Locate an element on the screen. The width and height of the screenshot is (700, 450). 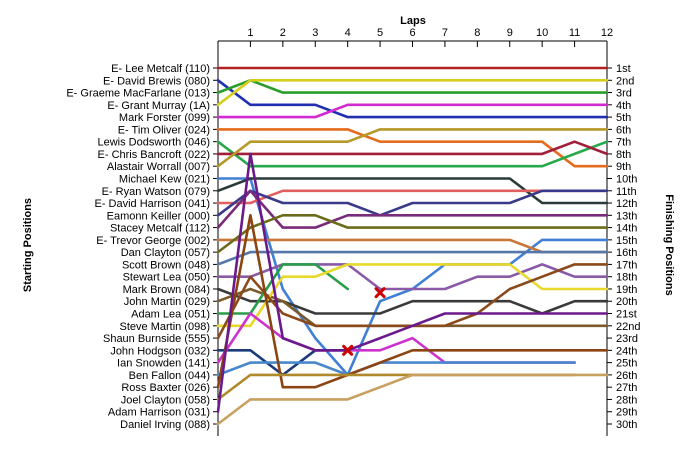
starting-position-label: John Martin (029) is located at coordinates (167, 302).